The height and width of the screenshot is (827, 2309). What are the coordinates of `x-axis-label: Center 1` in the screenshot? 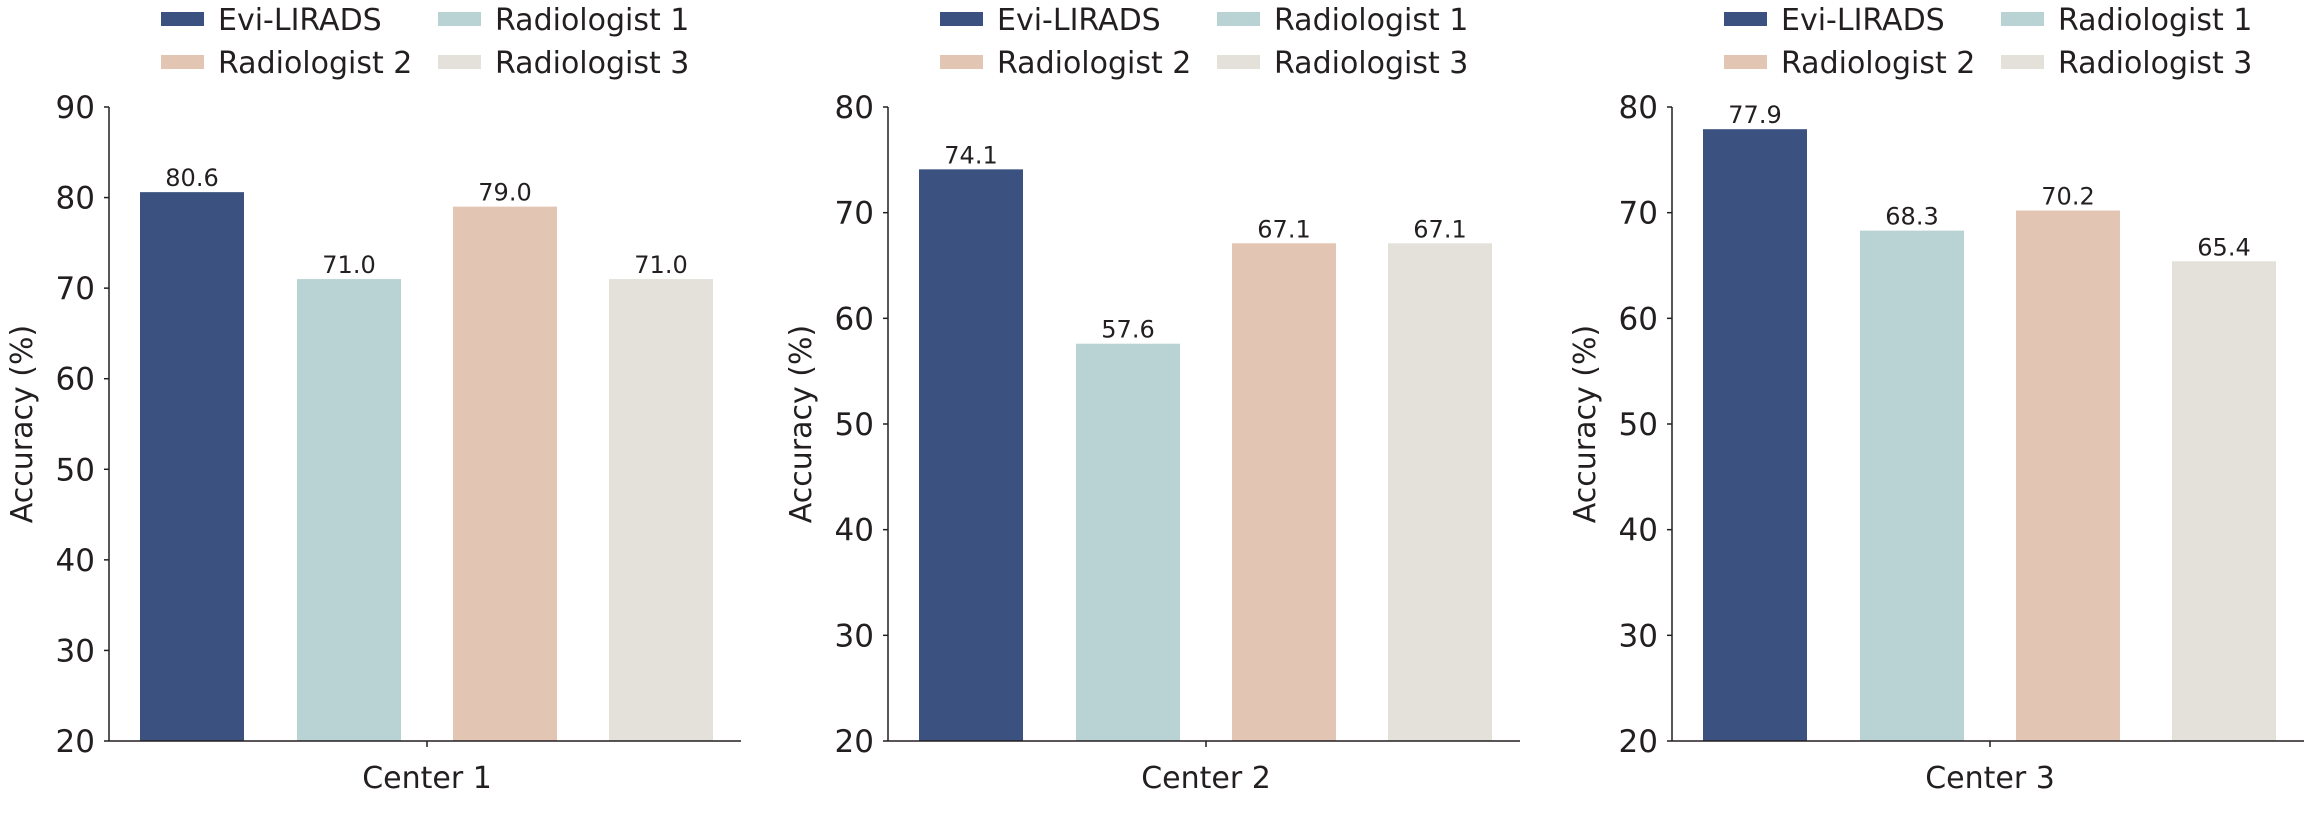 It's located at (427, 778).